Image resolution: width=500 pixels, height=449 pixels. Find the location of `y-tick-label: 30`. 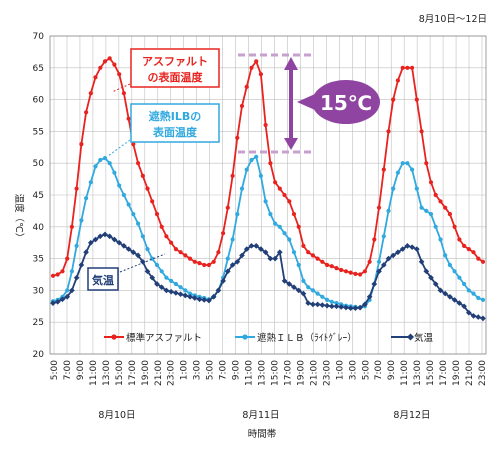

y-tick-label: 30 is located at coordinates (39, 291).